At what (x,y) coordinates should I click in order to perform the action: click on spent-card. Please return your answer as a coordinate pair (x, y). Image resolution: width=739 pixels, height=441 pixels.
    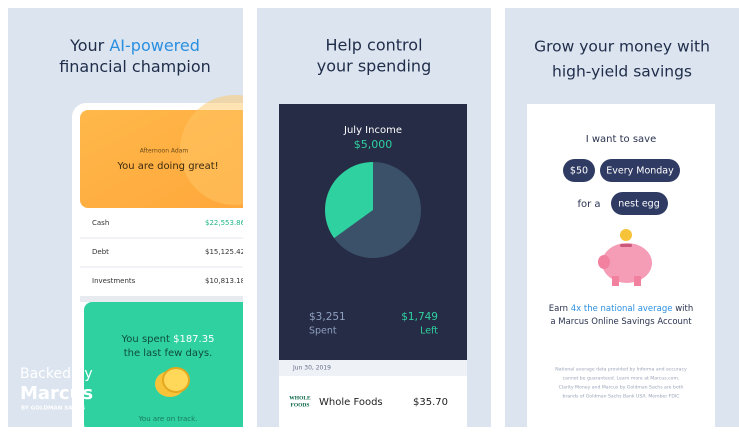
    Looking at the image, I should click on (163, 364).